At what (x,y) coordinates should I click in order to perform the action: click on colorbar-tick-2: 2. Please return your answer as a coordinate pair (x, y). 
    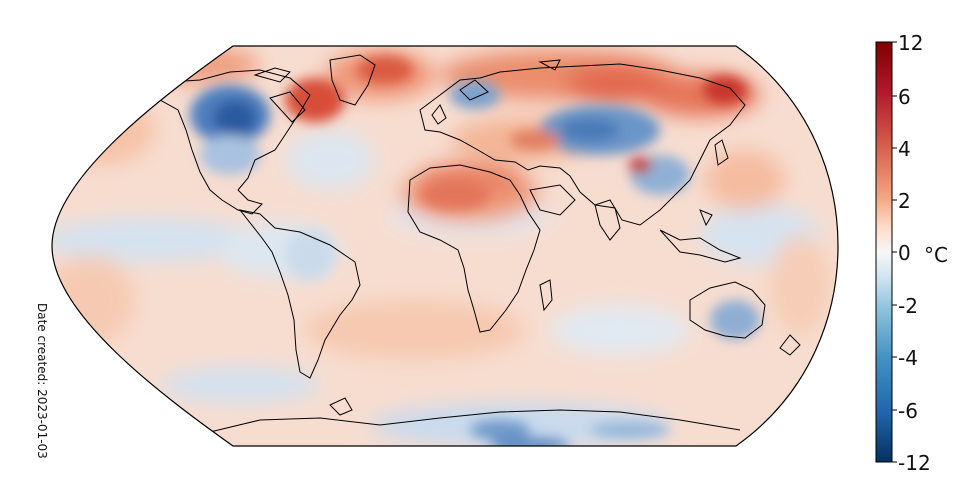
    Looking at the image, I should click on (904, 201).